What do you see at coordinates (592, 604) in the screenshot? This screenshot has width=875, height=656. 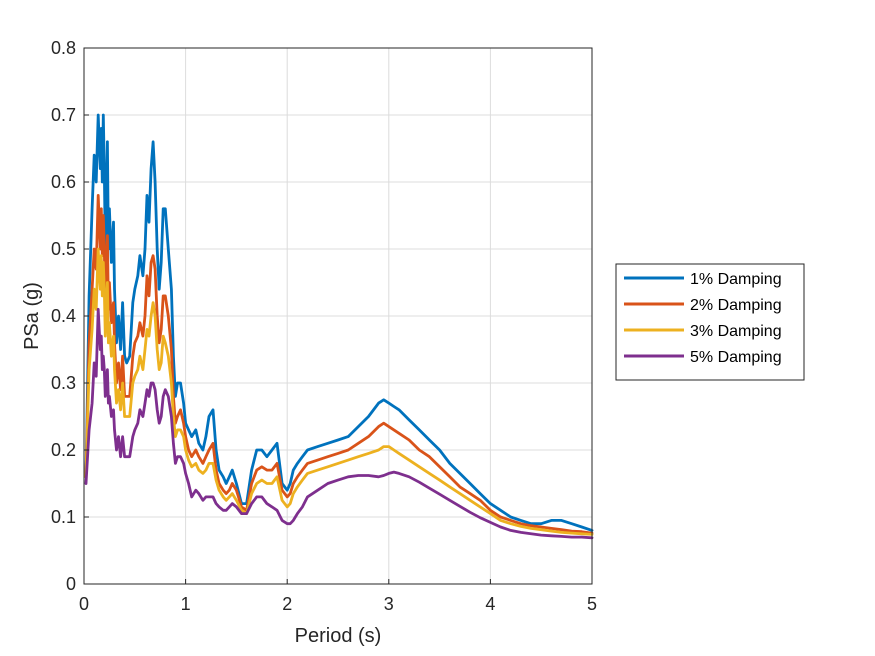 I see `x-tick-label: 5` at bounding box center [592, 604].